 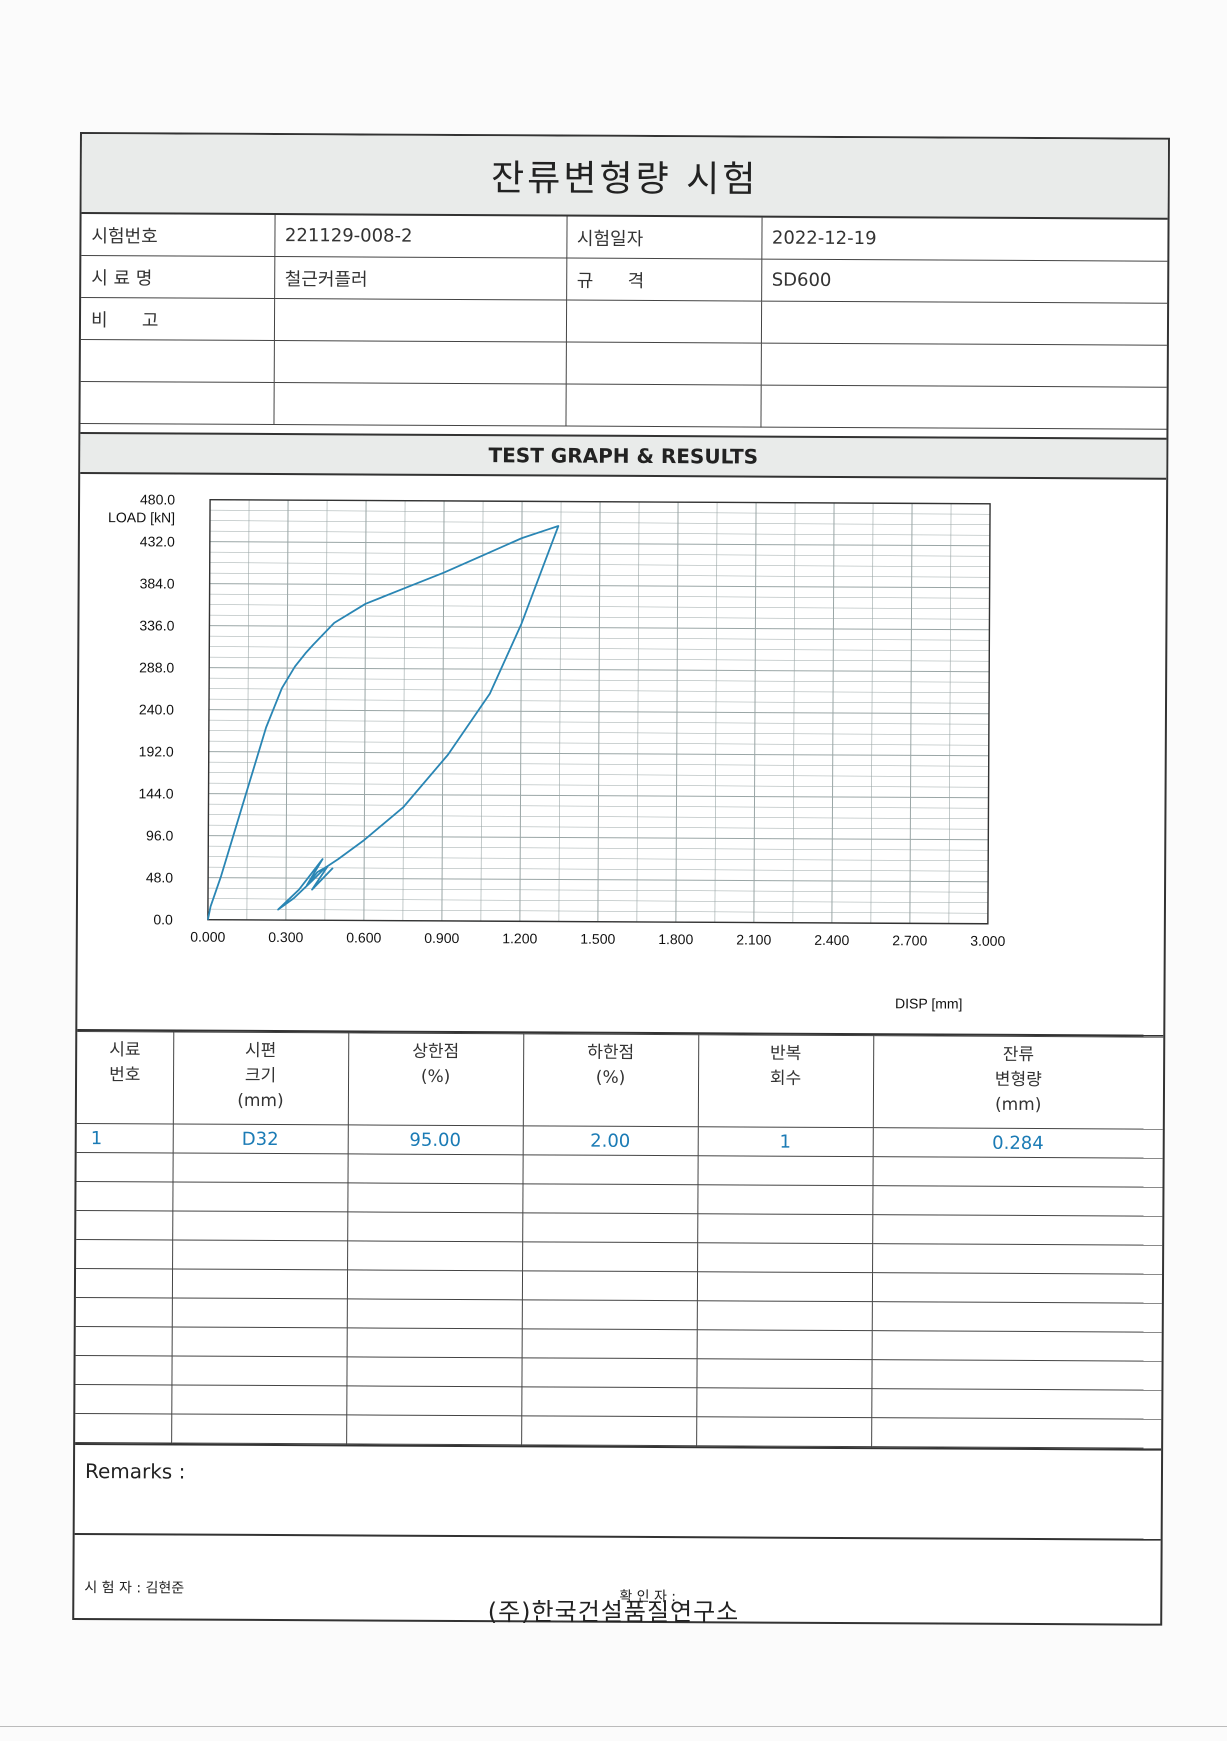 I want to click on header-line: 회수, so click(x=785, y=1078).